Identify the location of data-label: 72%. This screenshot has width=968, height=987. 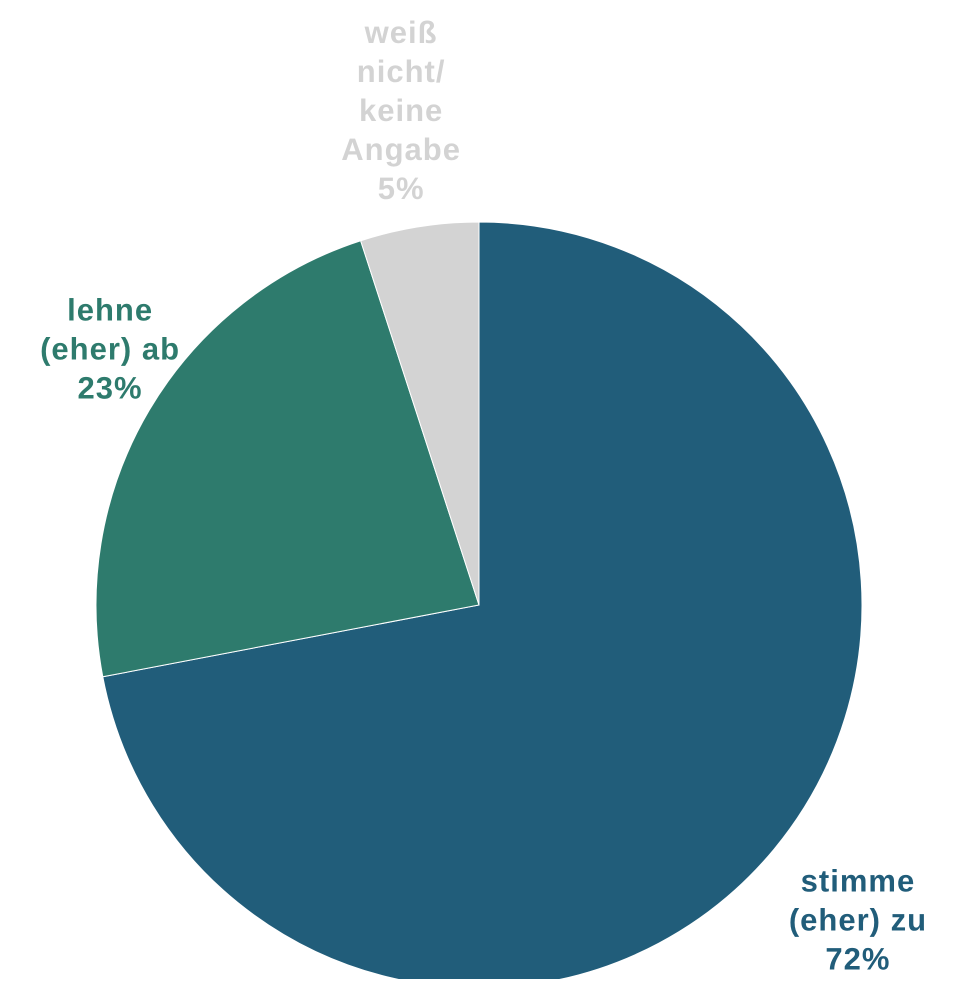
(857, 959).